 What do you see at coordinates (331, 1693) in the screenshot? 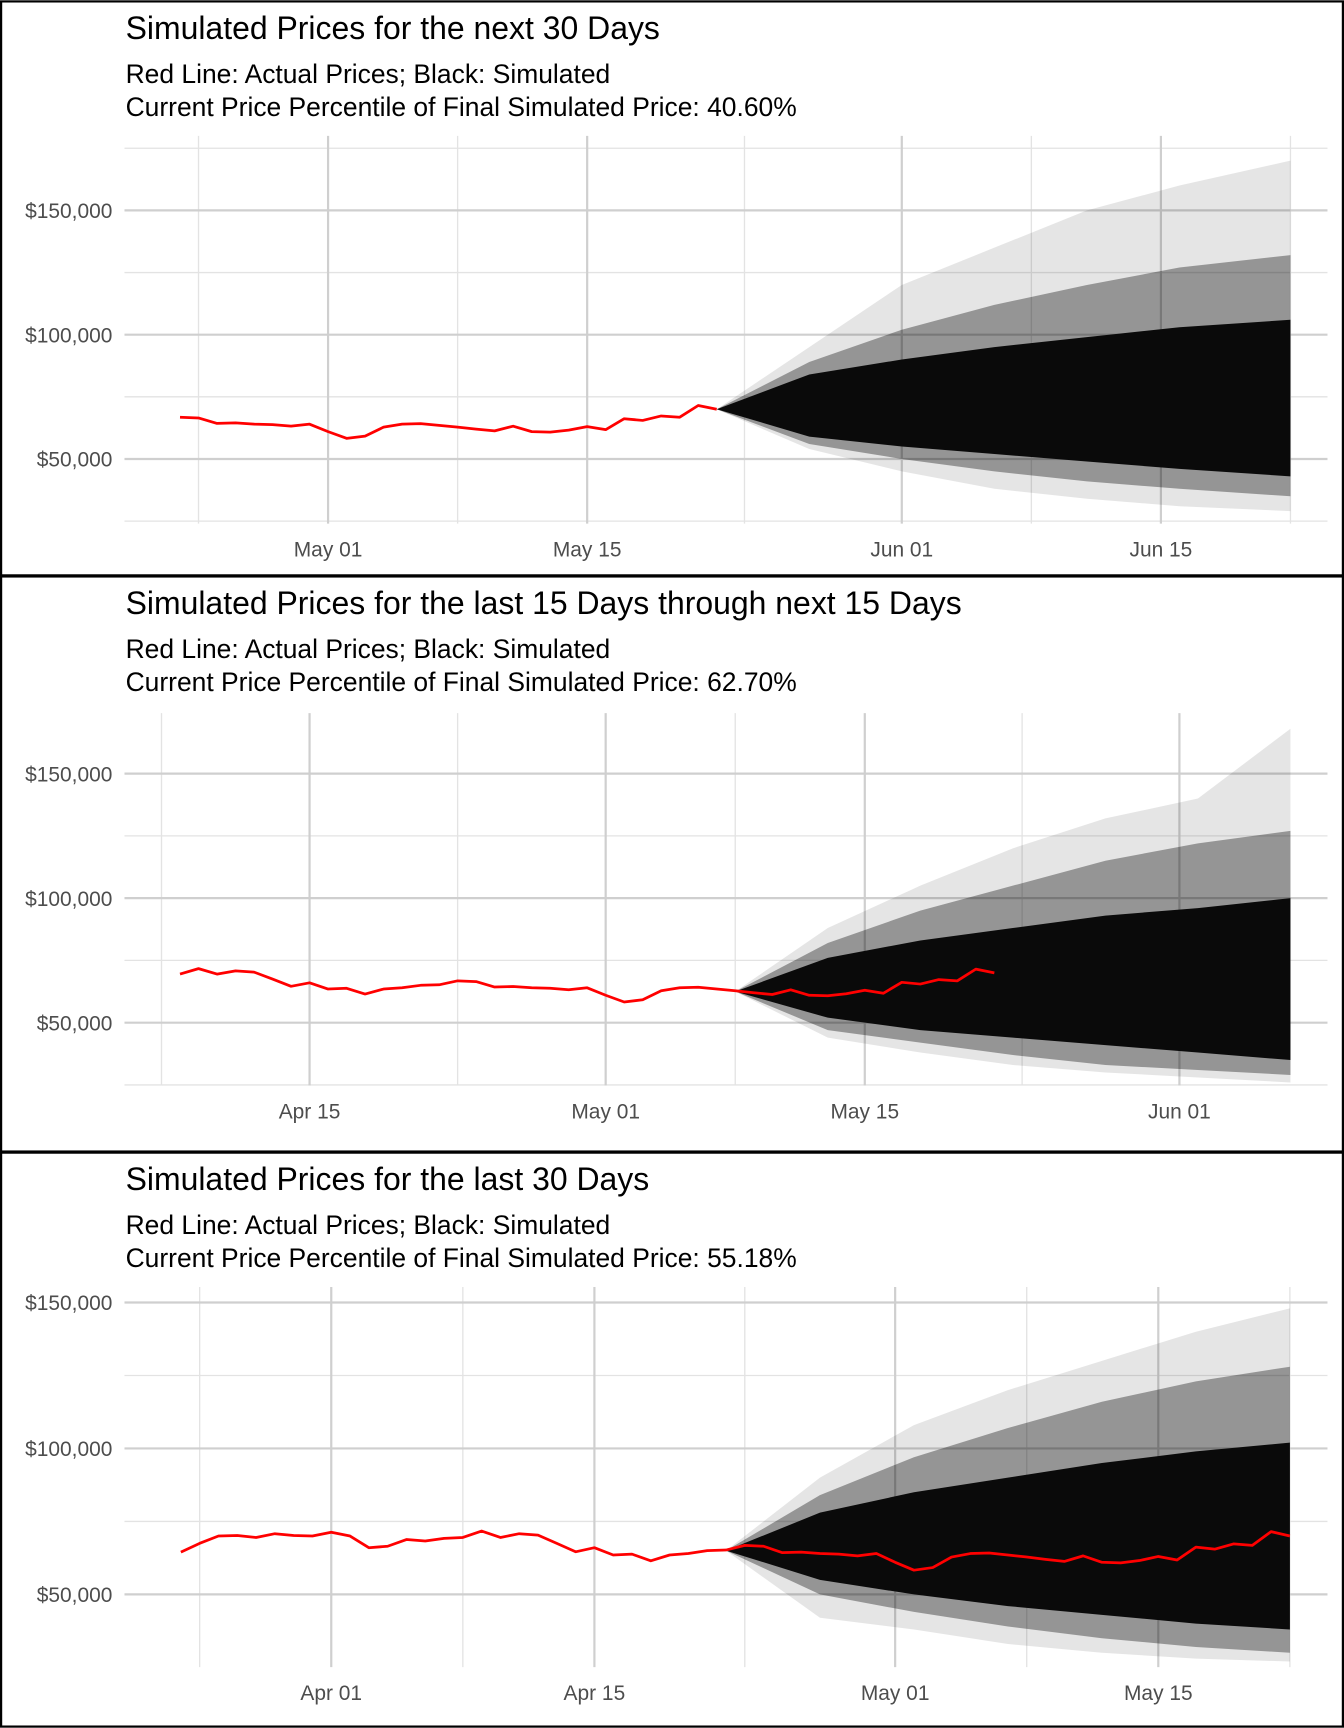
I see `x-tick-label: Apr 01` at bounding box center [331, 1693].